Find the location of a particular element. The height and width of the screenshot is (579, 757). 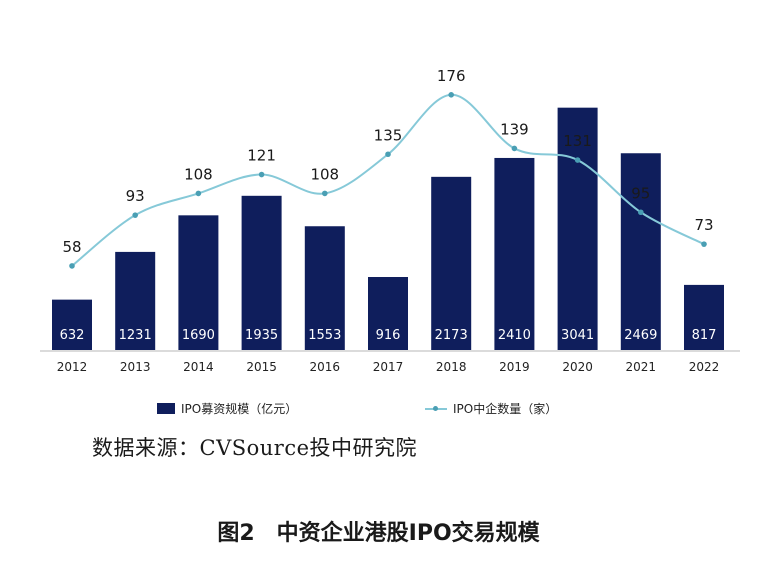

x-tick-label-2021: 2021 is located at coordinates (641, 367).